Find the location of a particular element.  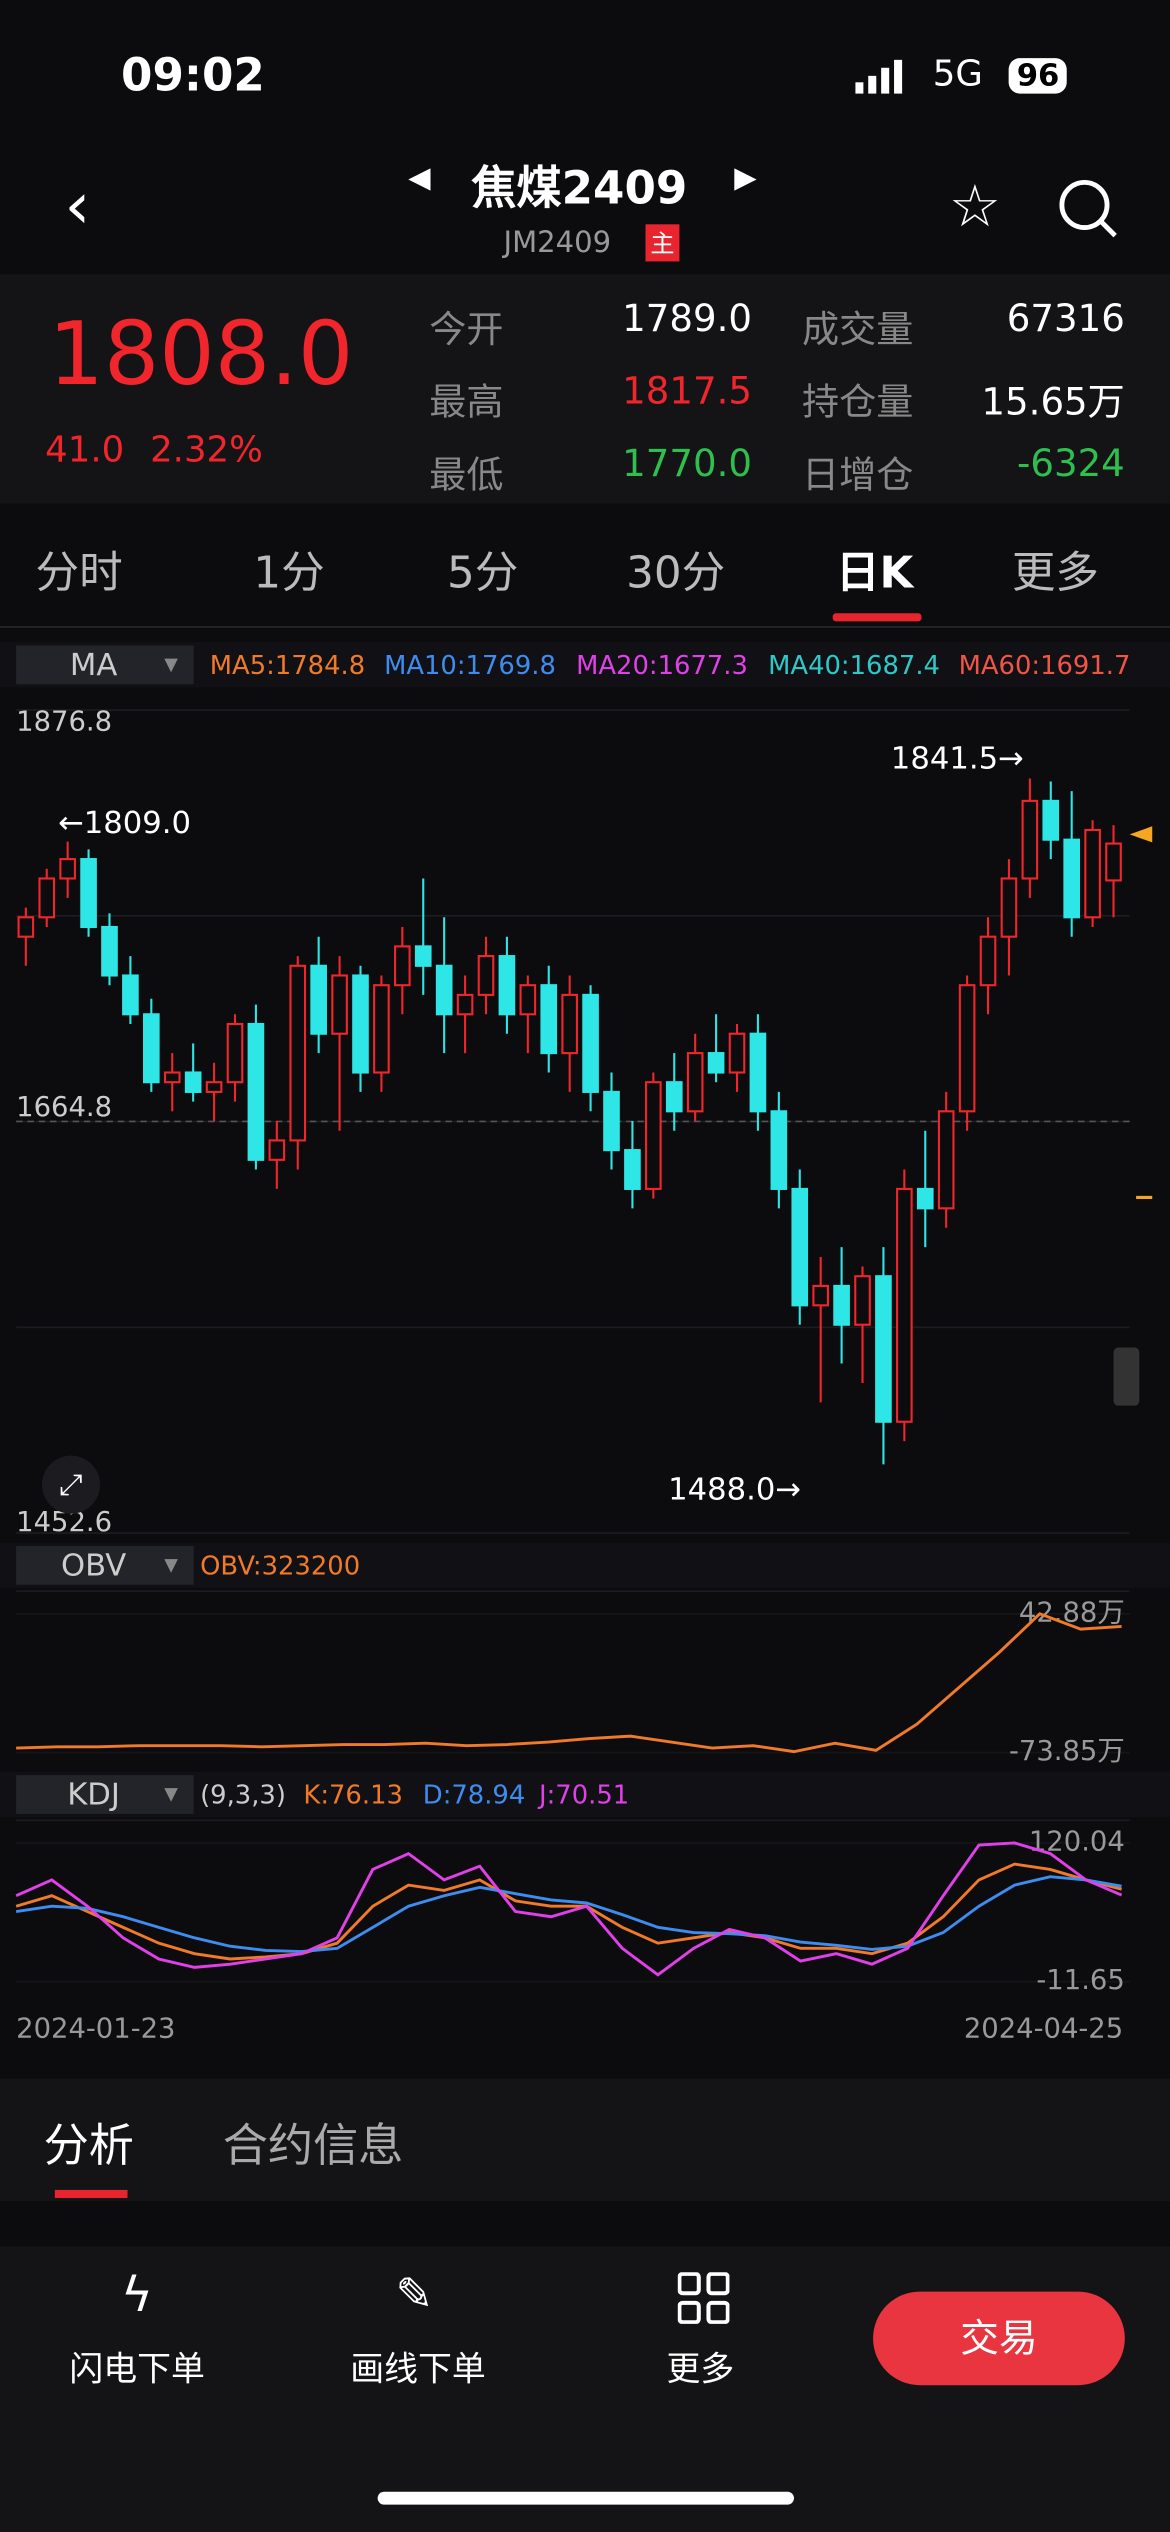

kdj-legend: J:70.51 is located at coordinates (583, 1796).